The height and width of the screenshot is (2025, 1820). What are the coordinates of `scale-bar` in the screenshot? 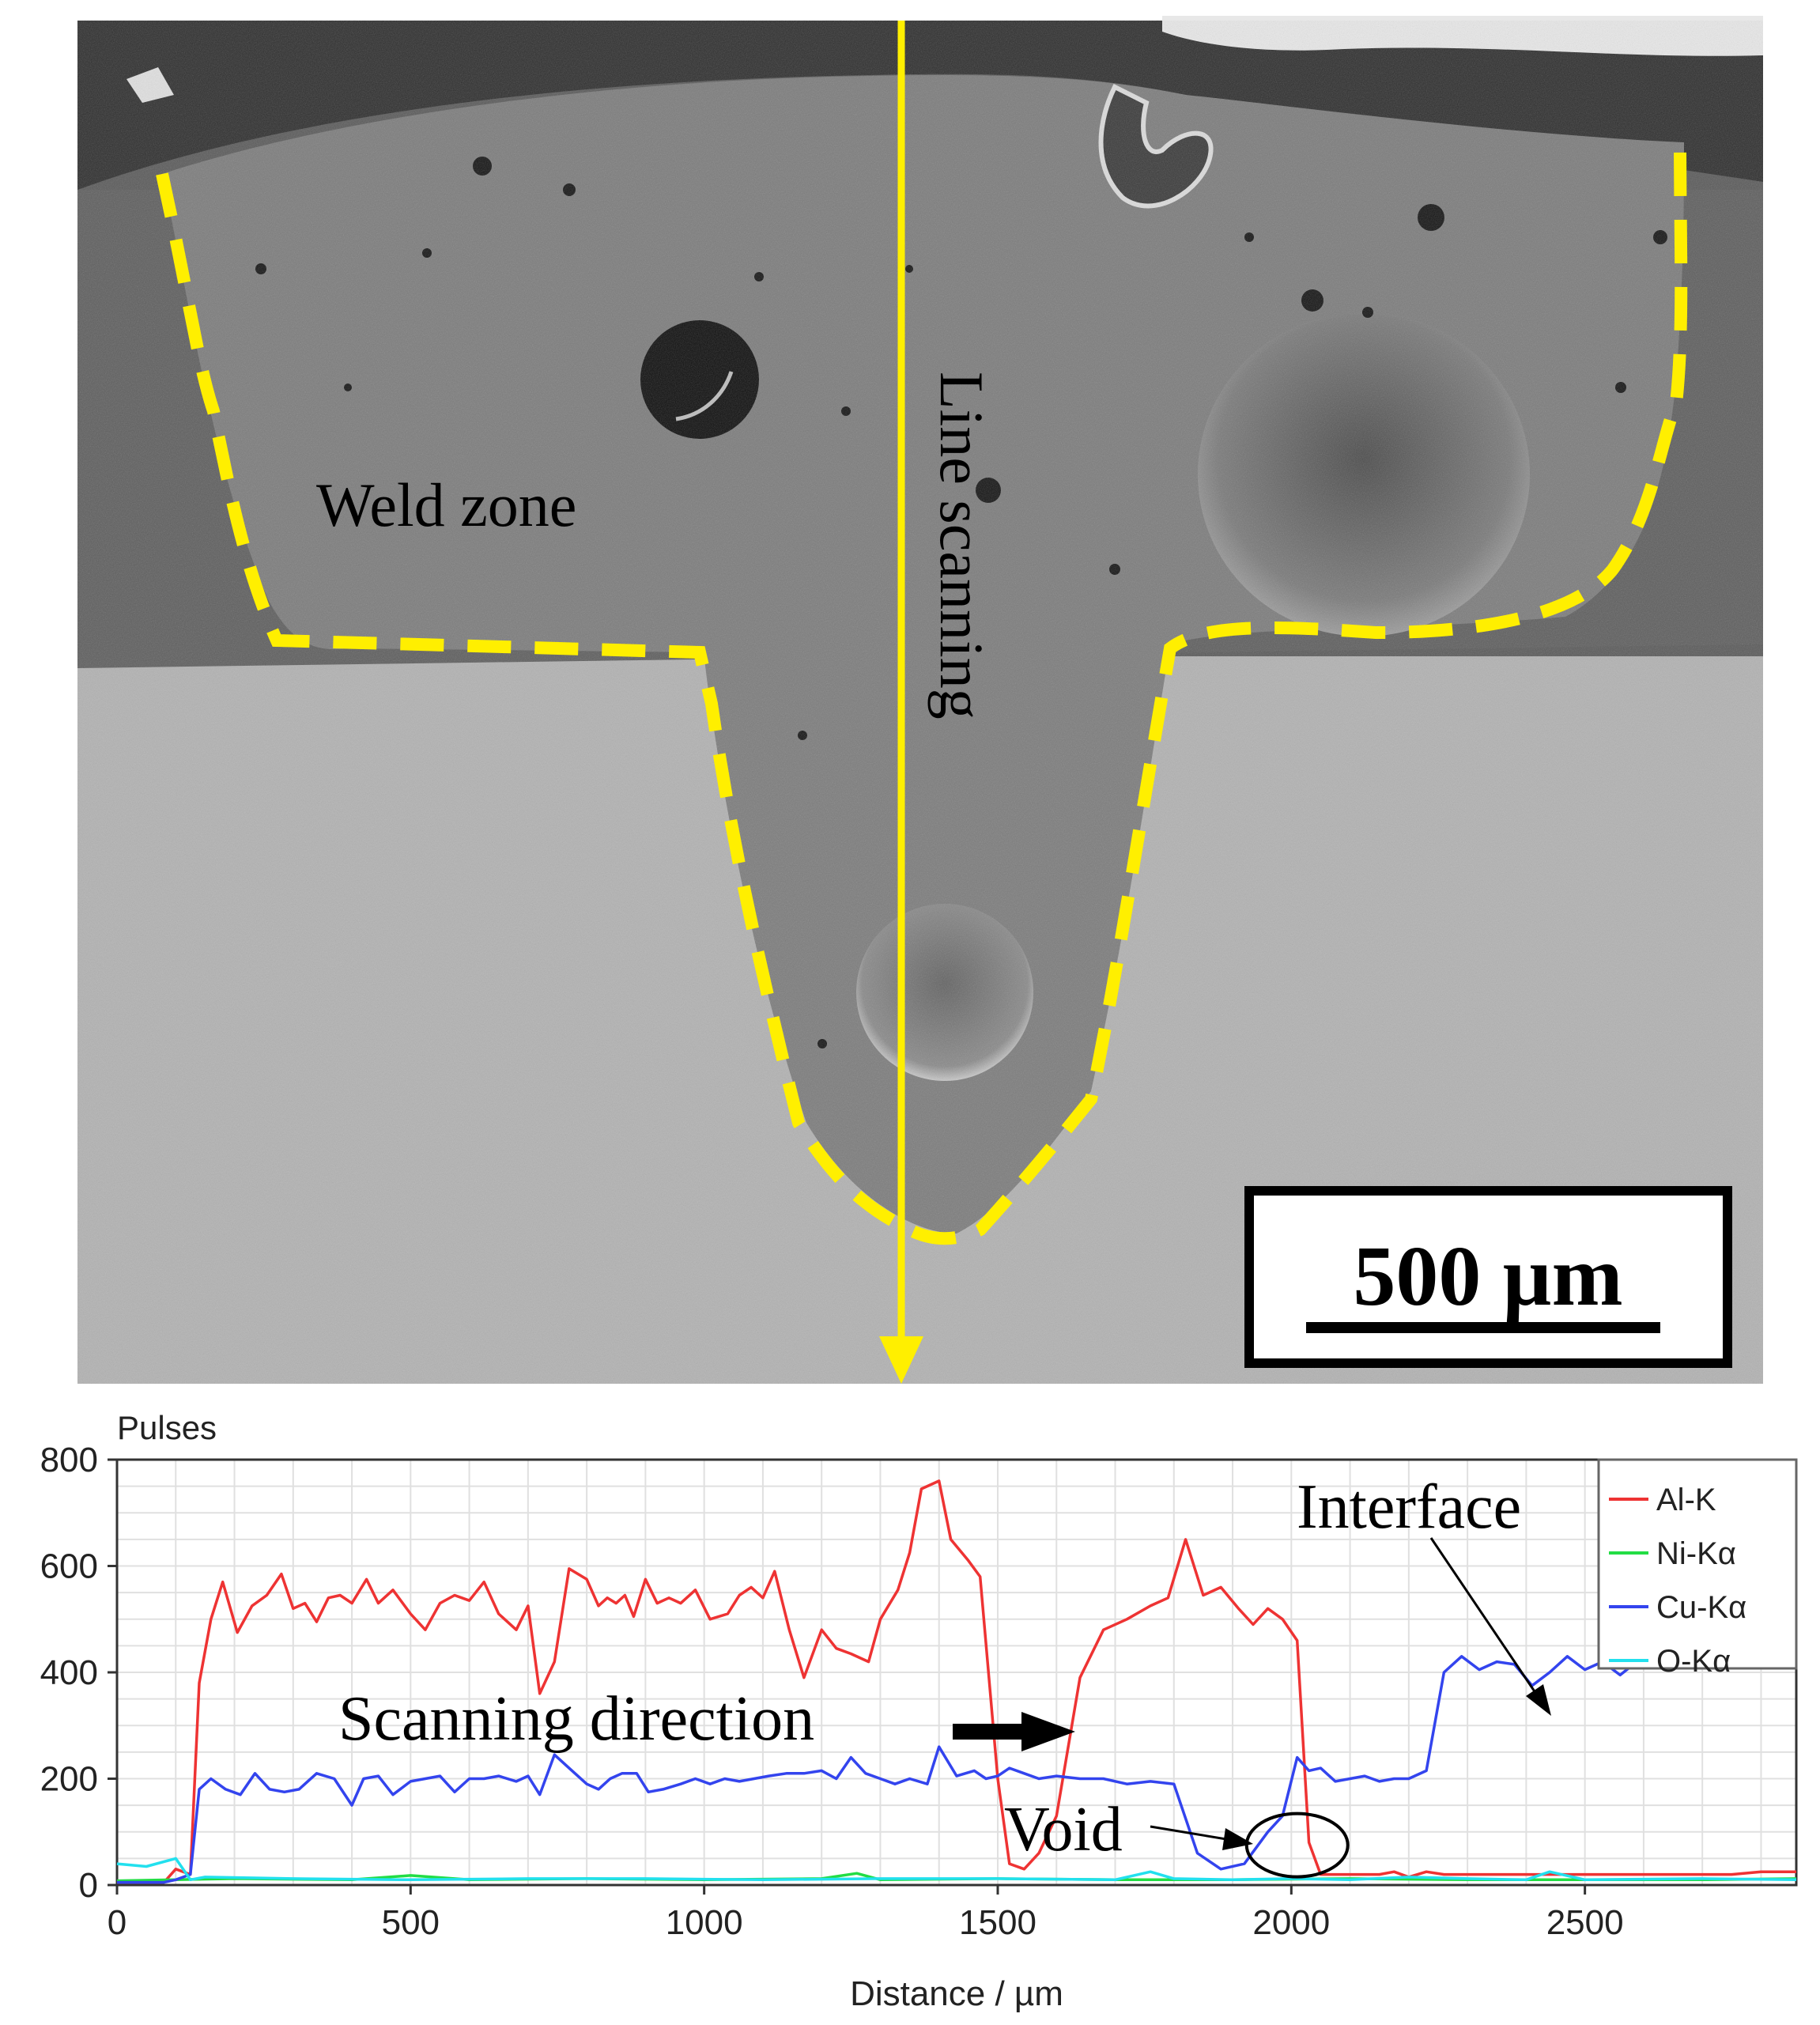 It's located at (1483, 1327).